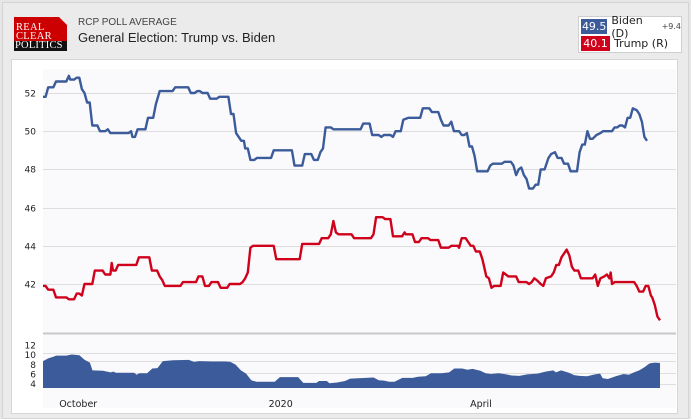 This screenshot has width=691, height=419. What do you see at coordinates (177, 37) in the screenshot?
I see `chart-title: General Election: Trump vs. Biden` at bounding box center [177, 37].